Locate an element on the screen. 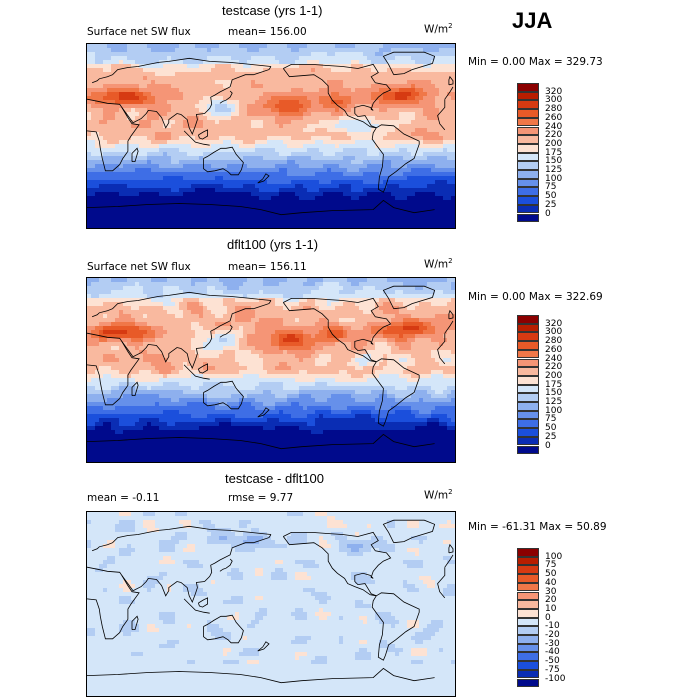 Image resolution: width=700 pixels, height=700 pixels. colorbar-level-label: 300 is located at coordinates (554, 100).